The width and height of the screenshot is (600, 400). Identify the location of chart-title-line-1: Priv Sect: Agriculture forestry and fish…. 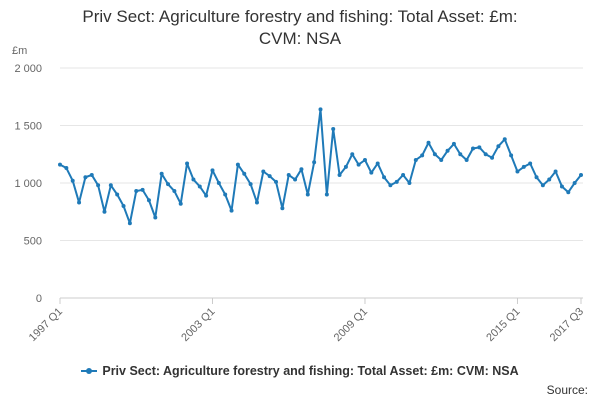
(300, 16).